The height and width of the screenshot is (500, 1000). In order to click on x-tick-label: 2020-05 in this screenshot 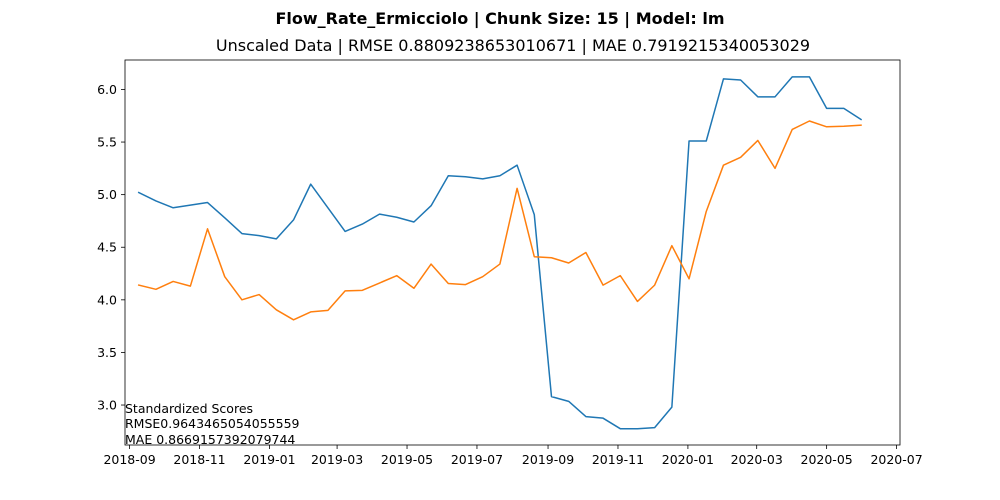, I will do `click(827, 459)`.